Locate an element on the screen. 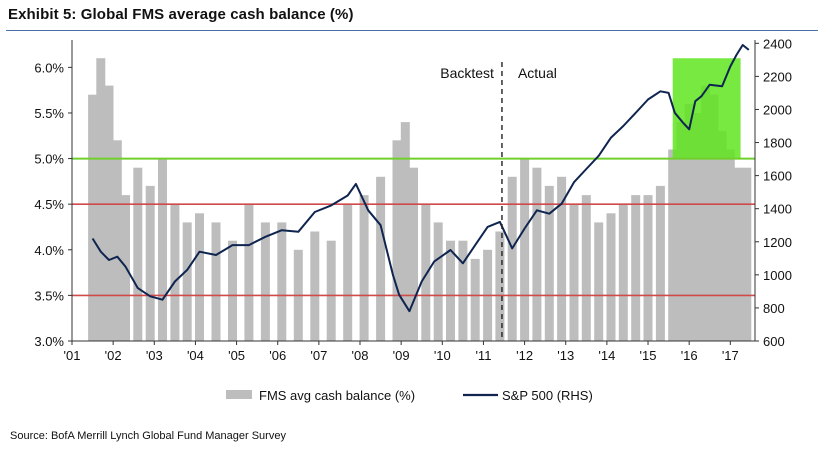 This screenshot has width=826, height=460. legend-label-sp500: S&P 500 (RHS) is located at coordinates (547, 395).